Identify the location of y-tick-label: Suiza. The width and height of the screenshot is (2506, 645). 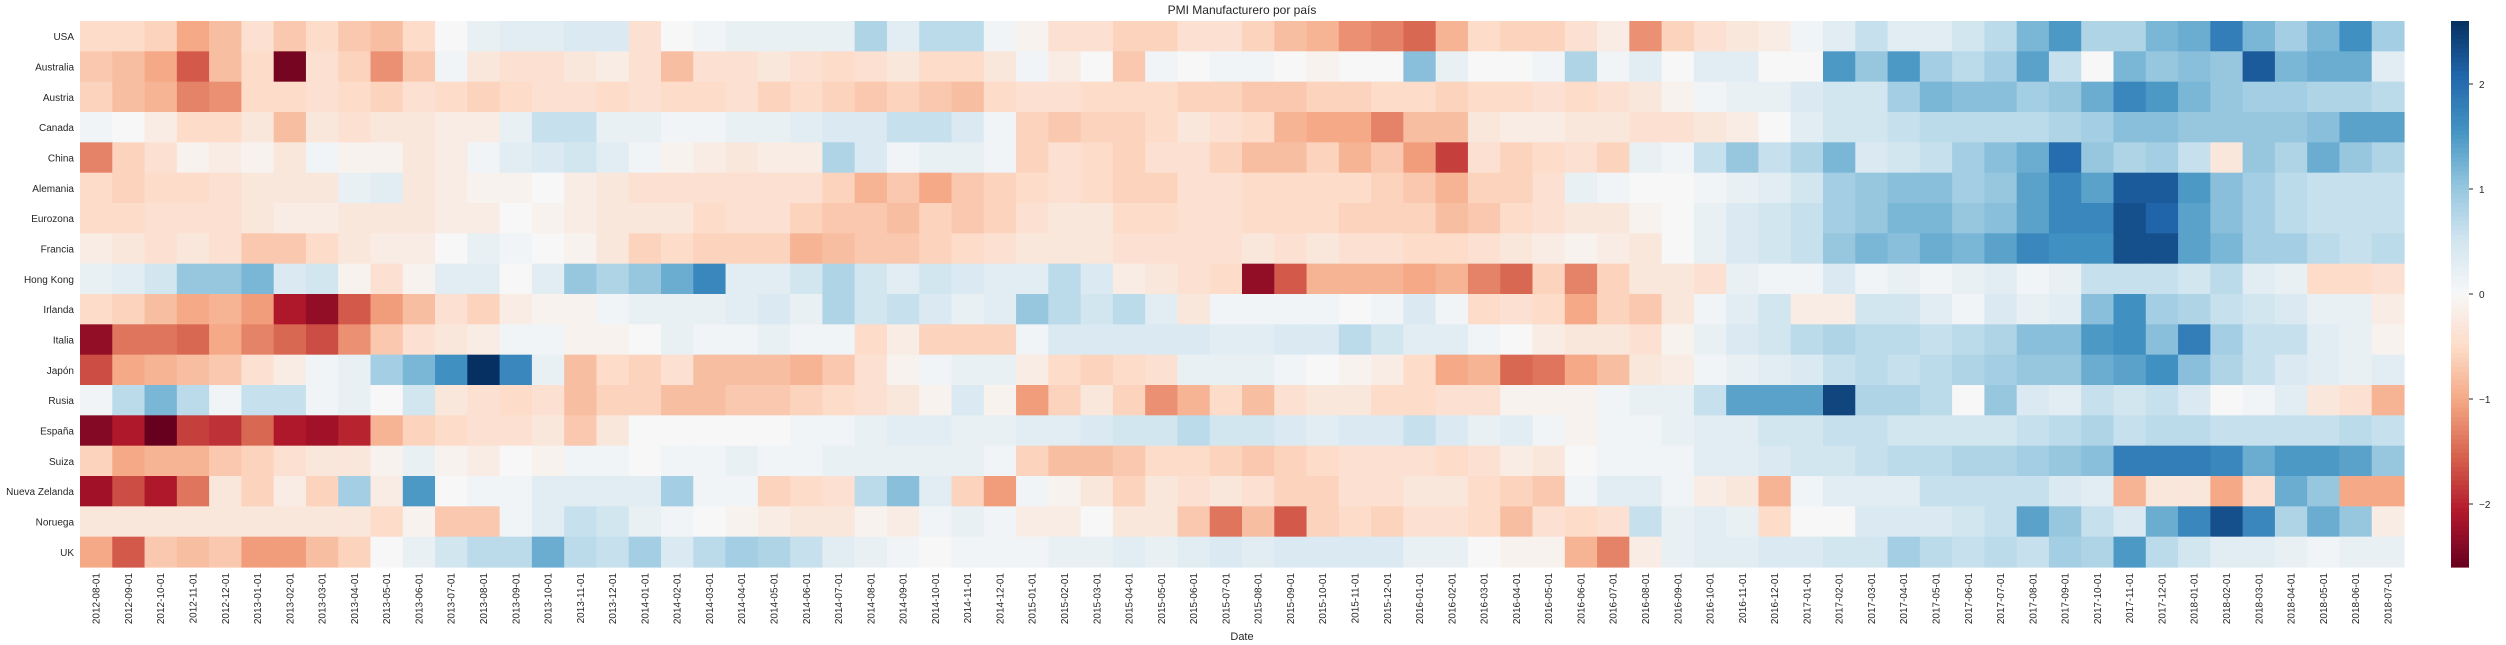
(61, 462).